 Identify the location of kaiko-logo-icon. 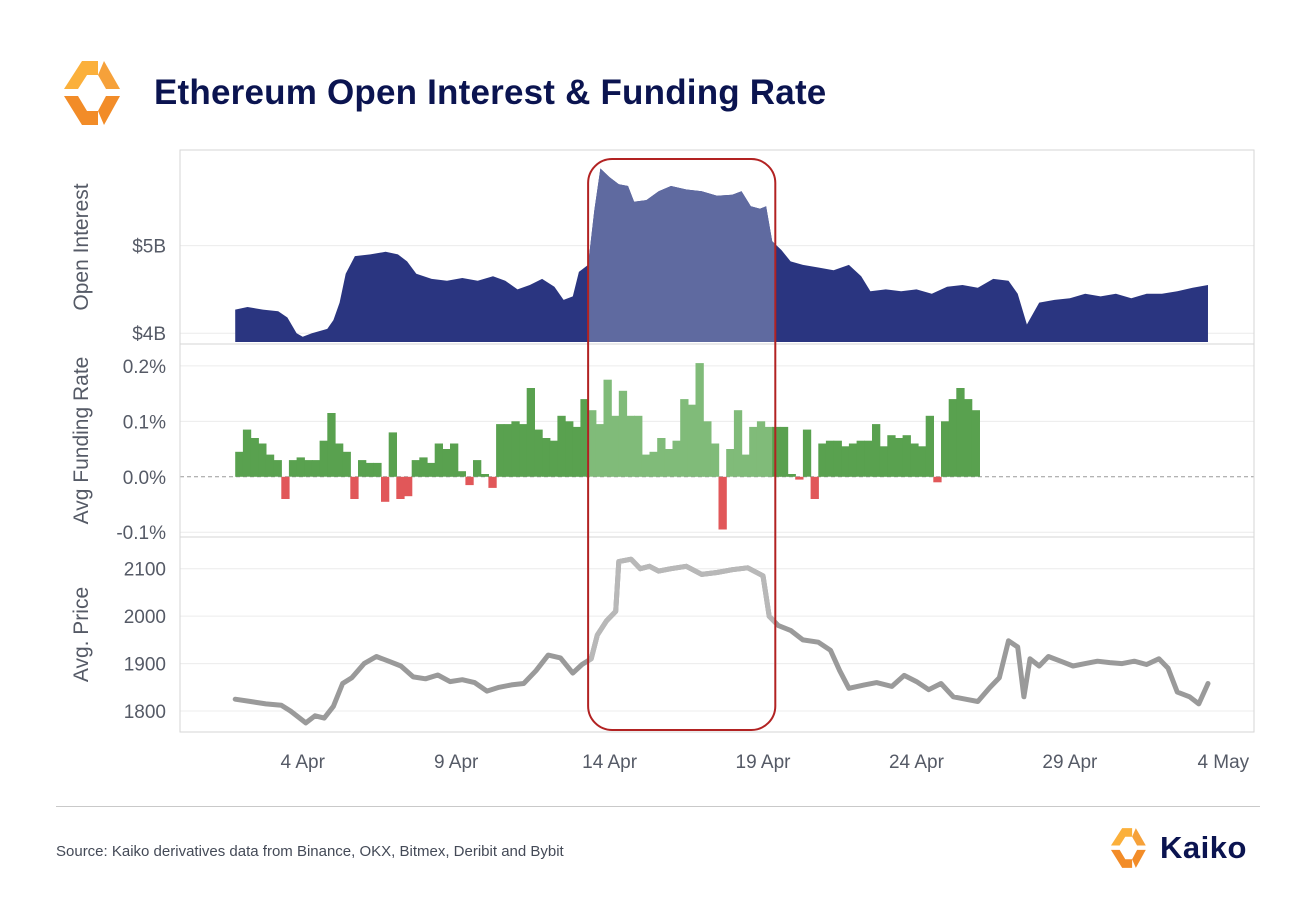
(92, 93).